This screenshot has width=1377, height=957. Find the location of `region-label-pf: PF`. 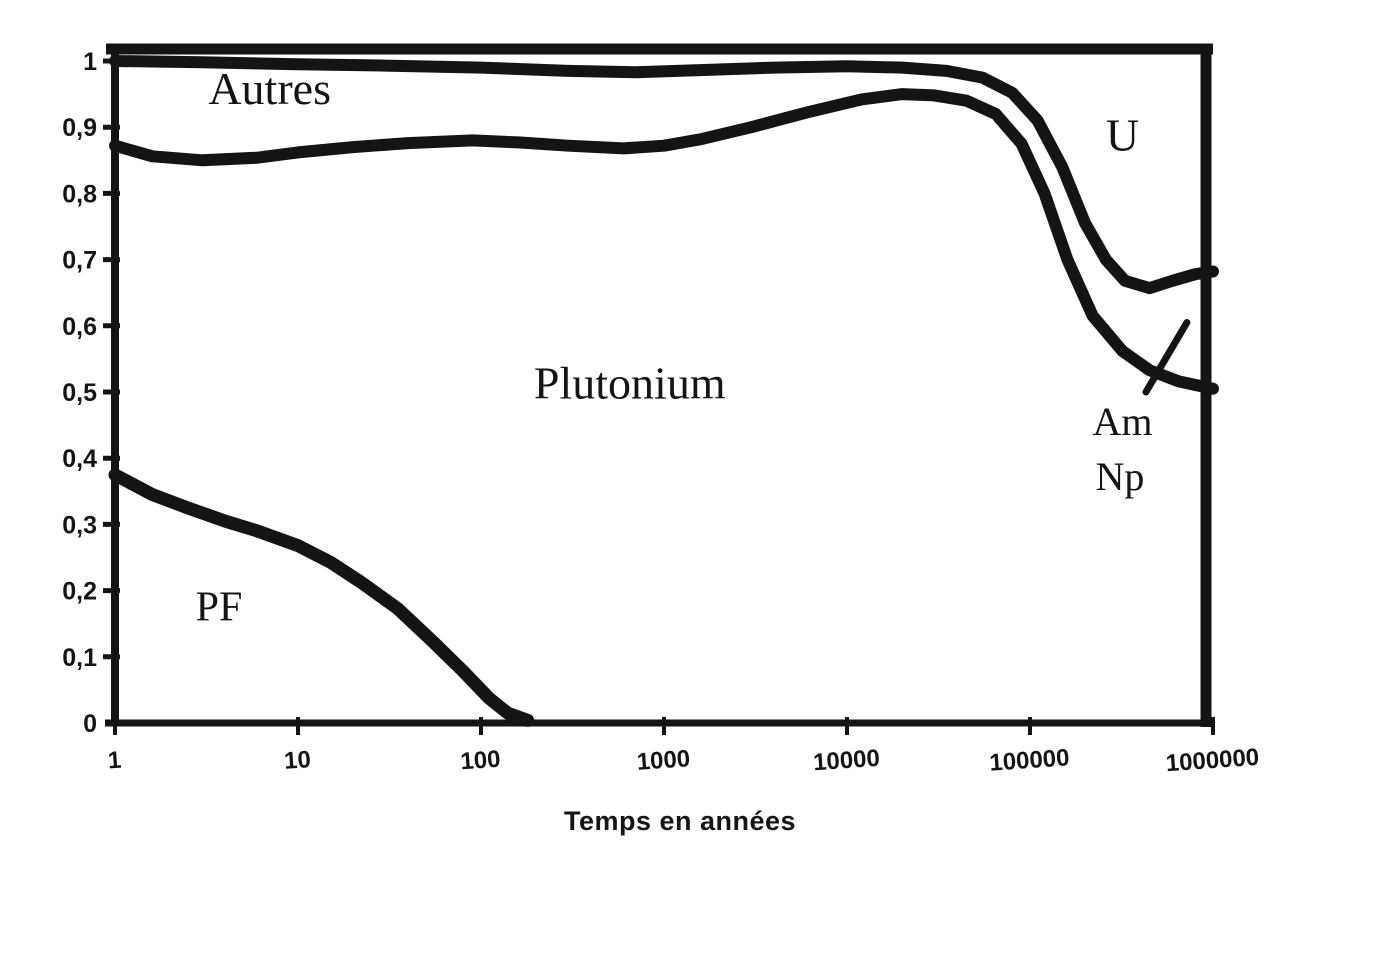

region-label-pf: PF is located at coordinates (219, 607).